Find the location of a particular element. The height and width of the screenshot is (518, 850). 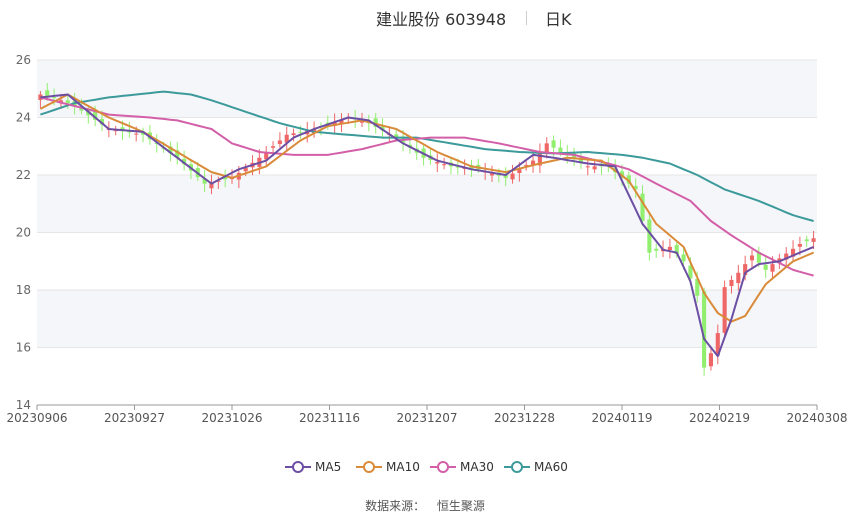

x-tick-label: 20240219 is located at coordinates (719, 418).